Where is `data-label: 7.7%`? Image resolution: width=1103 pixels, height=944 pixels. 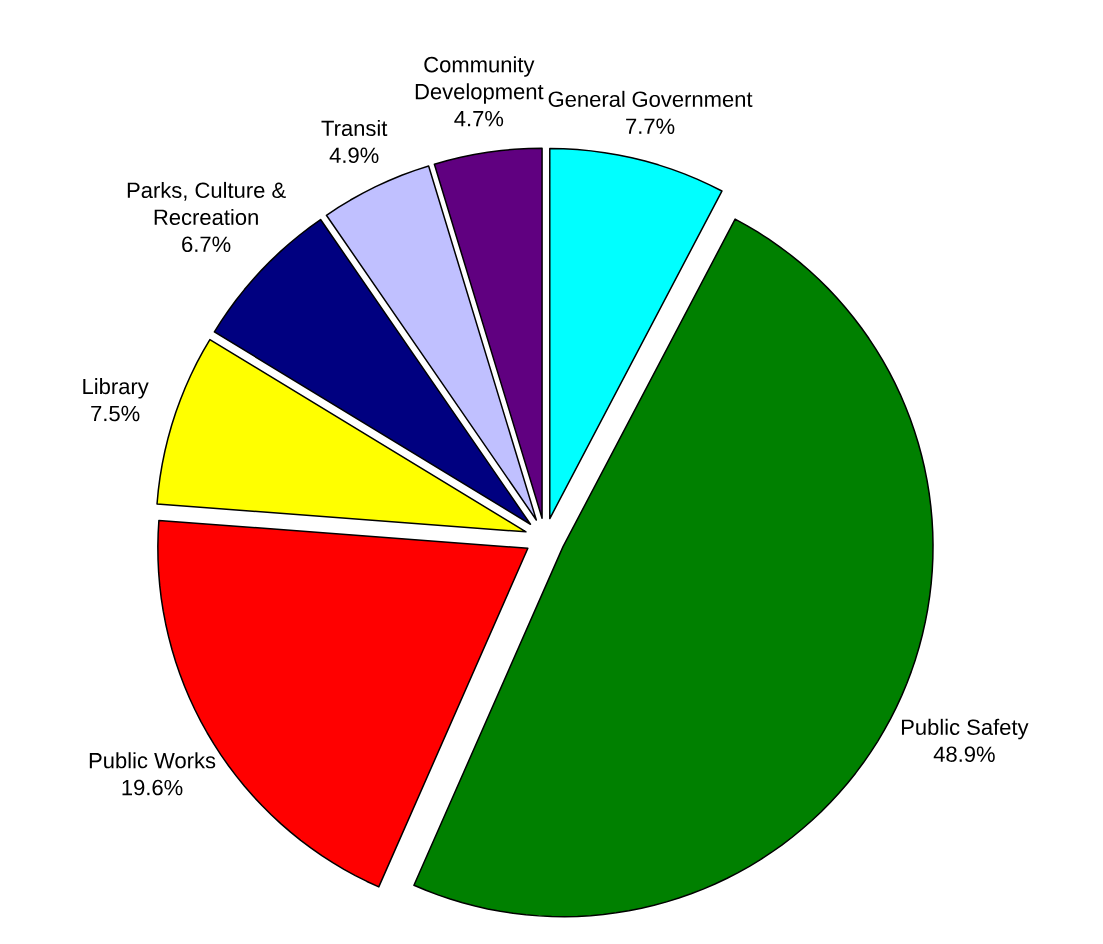 data-label: 7.7% is located at coordinates (650, 126).